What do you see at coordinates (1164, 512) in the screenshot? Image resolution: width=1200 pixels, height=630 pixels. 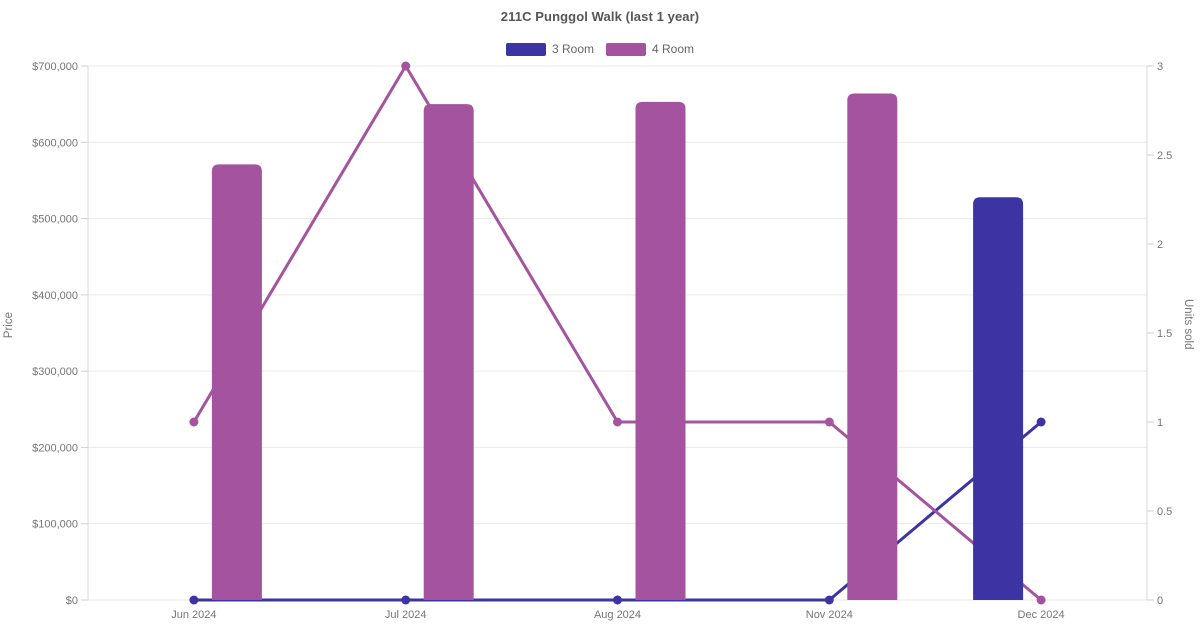 I see `right-axis-tick-label: 0.5` at bounding box center [1164, 512].